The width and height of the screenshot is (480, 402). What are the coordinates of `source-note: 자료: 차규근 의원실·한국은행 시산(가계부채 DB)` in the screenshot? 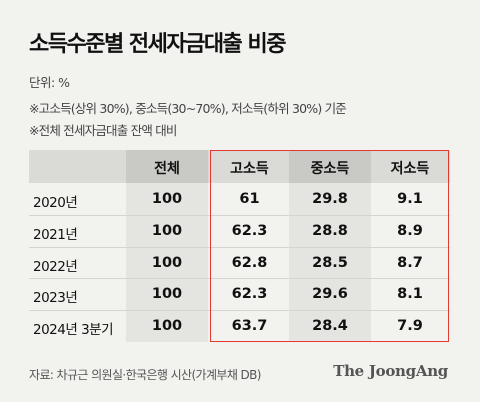 It's located at (145, 375).